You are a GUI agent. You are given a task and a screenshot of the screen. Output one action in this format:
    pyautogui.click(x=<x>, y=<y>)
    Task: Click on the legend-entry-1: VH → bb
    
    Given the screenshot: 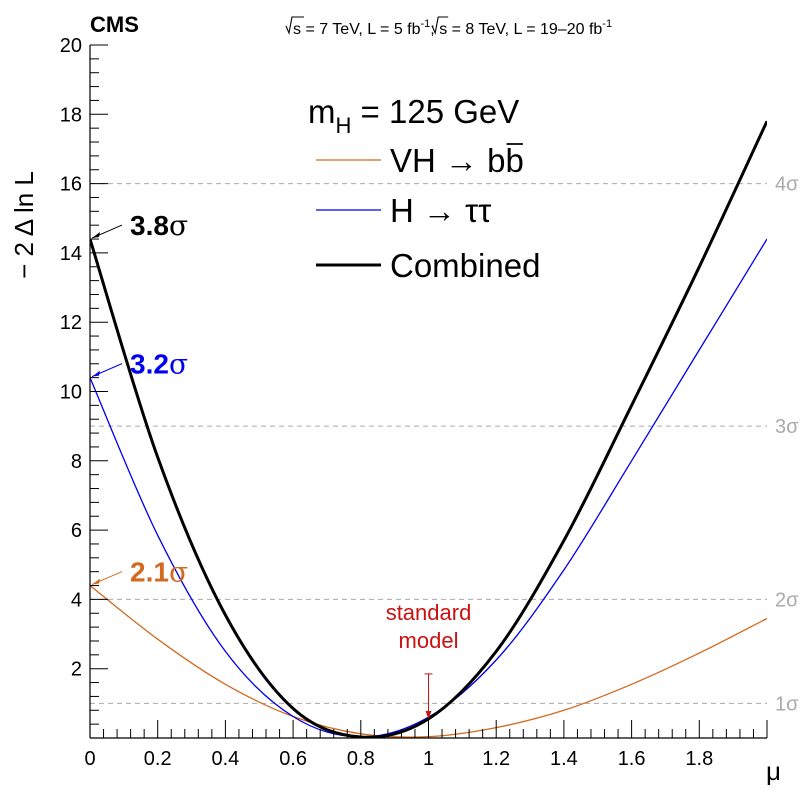 What is the action you would take?
    pyautogui.click(x=457, y=160)
    